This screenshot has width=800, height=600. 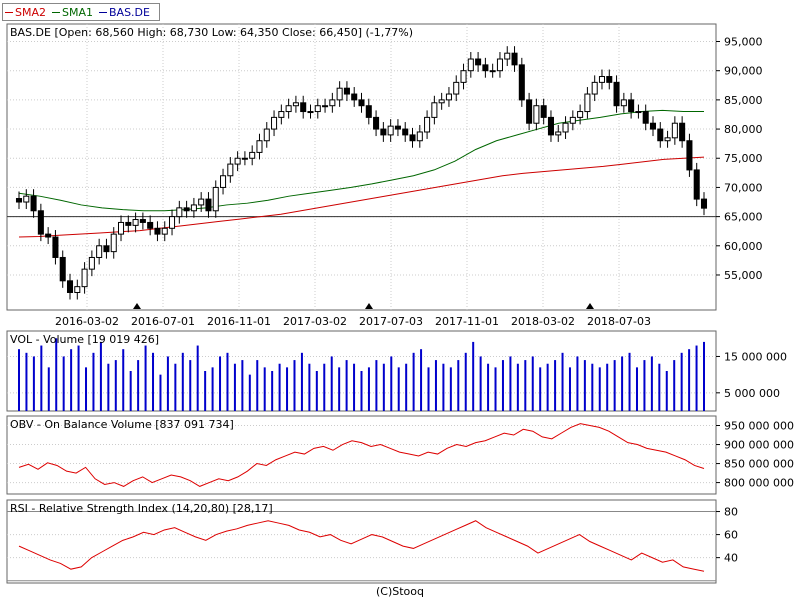 What do you see at coordinates (759, 426) in the screenshot?
I see `obv-tick-label-3: 950 000 000` at bounding box center [759, 426].